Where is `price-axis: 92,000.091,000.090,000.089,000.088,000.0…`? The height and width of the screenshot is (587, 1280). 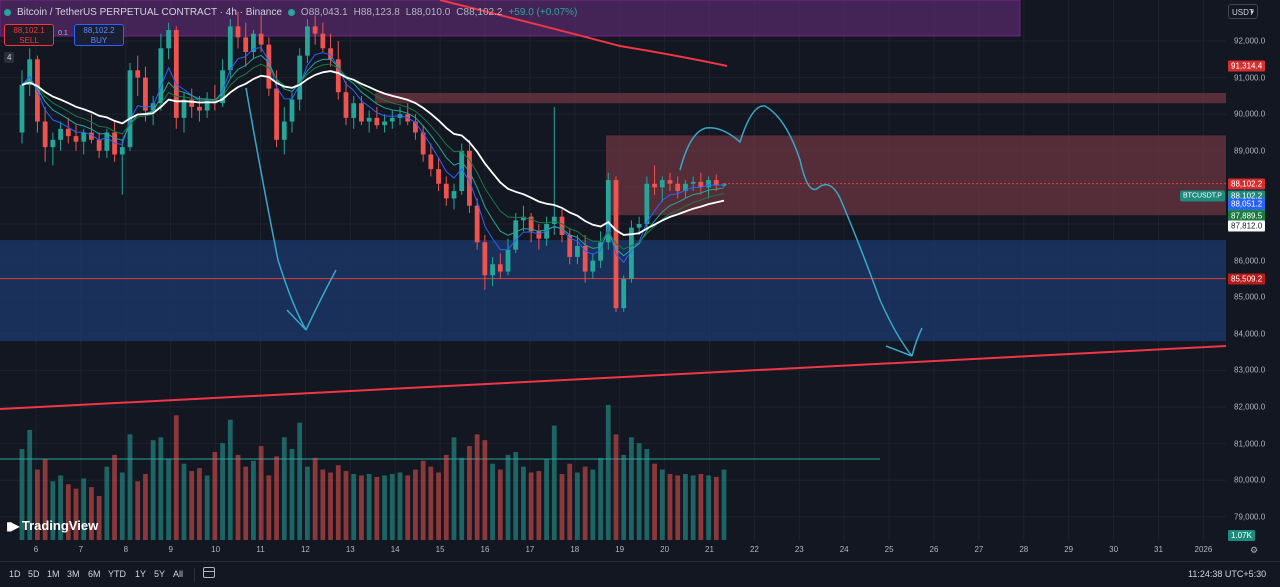
price-axis: 92,000.091,000.090,000.089,000.088,000.0… is located at coordinates (1254, 270).